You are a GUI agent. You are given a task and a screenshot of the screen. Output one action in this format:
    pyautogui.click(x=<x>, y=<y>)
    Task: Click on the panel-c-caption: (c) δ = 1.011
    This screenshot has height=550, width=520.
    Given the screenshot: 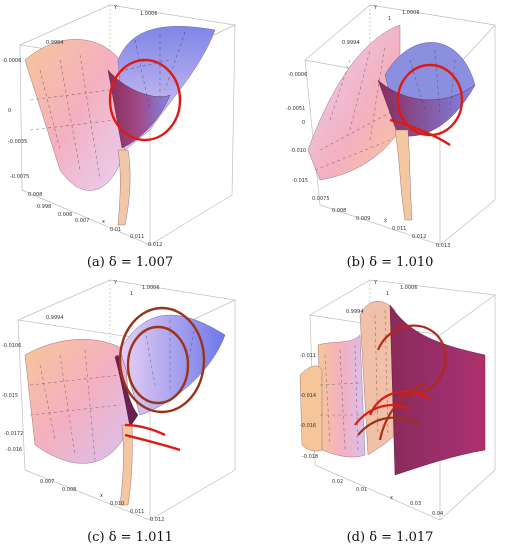 What is the action you would take?
    pyautogui.click(x=130, y=537)
    